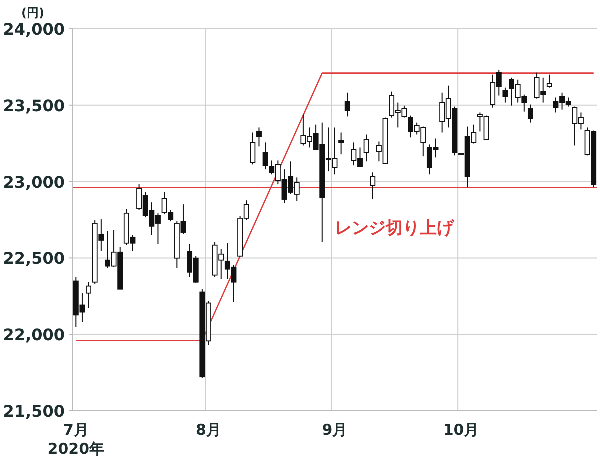 Image resolution: width=600 pixels, height=465 pixels. What do you see at coordinates (461, 430) in the screenshot?
I see `x-tick-label: 10月` at bounding box center [461, 430].